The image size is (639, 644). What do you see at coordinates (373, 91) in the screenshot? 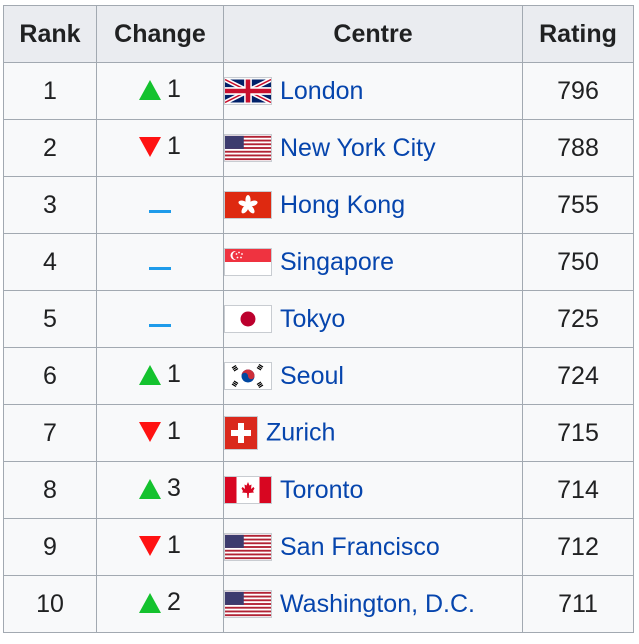
I see `centre-cell: London` at bounding box center [373, 91].